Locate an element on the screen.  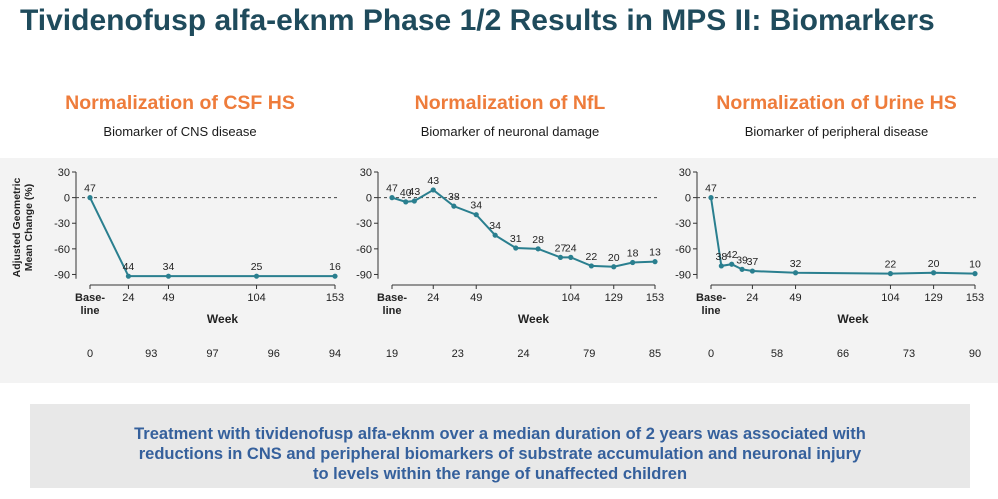
point-label: 22 is located at coordinates (891, 265).